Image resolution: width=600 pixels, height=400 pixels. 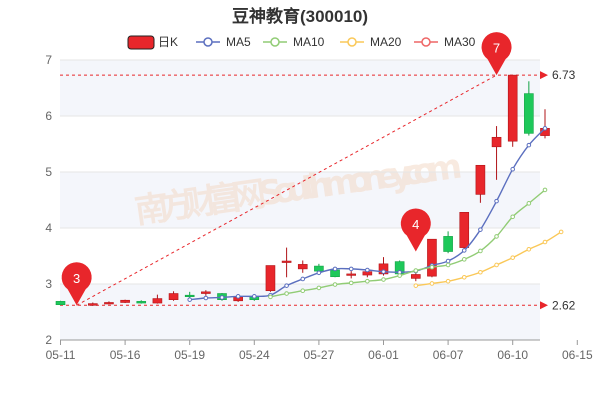 What do you see at coordinates (48, 284) in the screenshot?
I see `y-tick-label: 3` at bounding box center [48, 284].